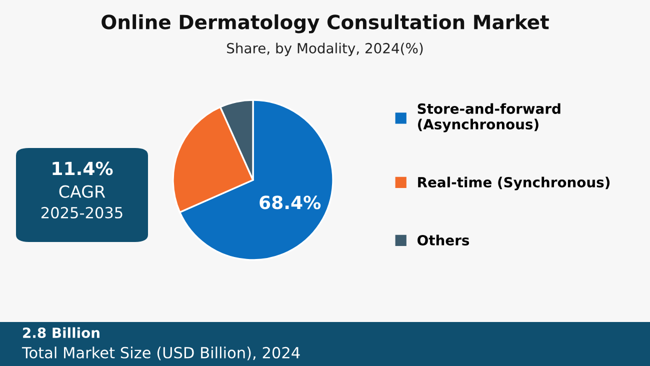 This screenshot has height=366, width=650. I want to click on chart-subtitle: Share, by Modality, 2024(%), so click(325, 49).